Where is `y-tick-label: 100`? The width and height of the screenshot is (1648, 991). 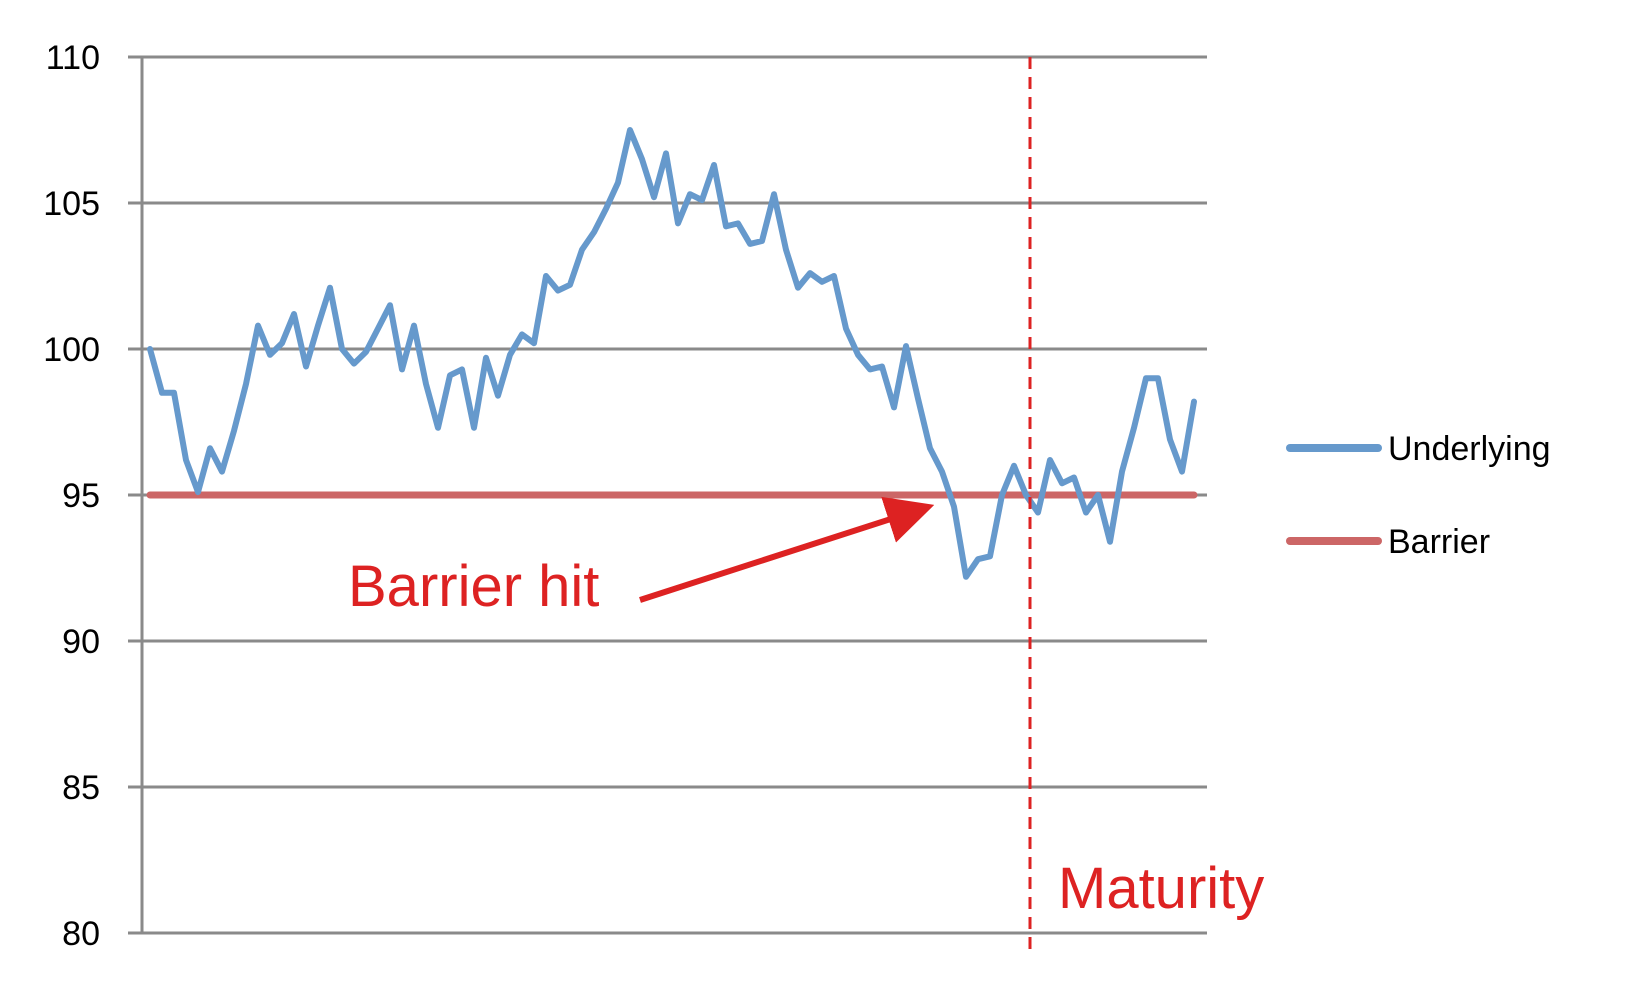 y-tick-label: 100 is located at coordinates (71, 350).